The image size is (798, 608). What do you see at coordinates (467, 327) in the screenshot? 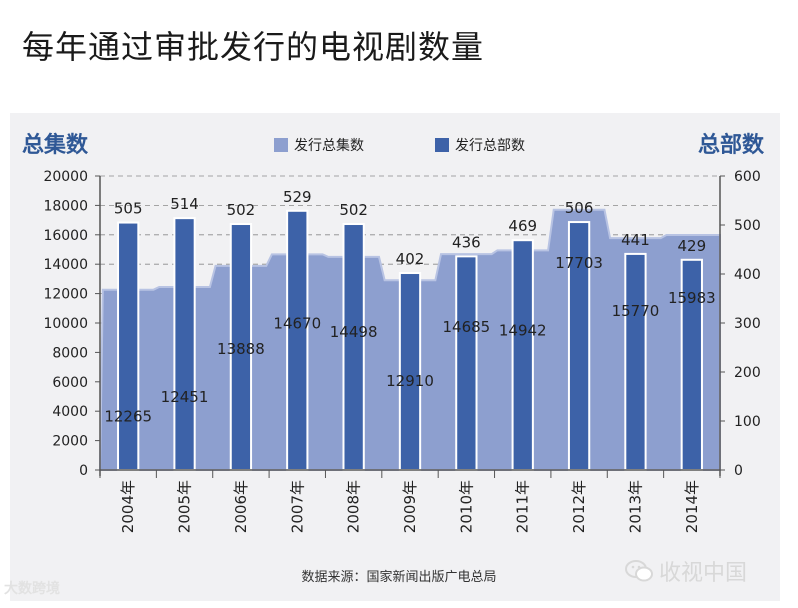
I see `area-value-label: 14685` at bounding box center [467, 327].